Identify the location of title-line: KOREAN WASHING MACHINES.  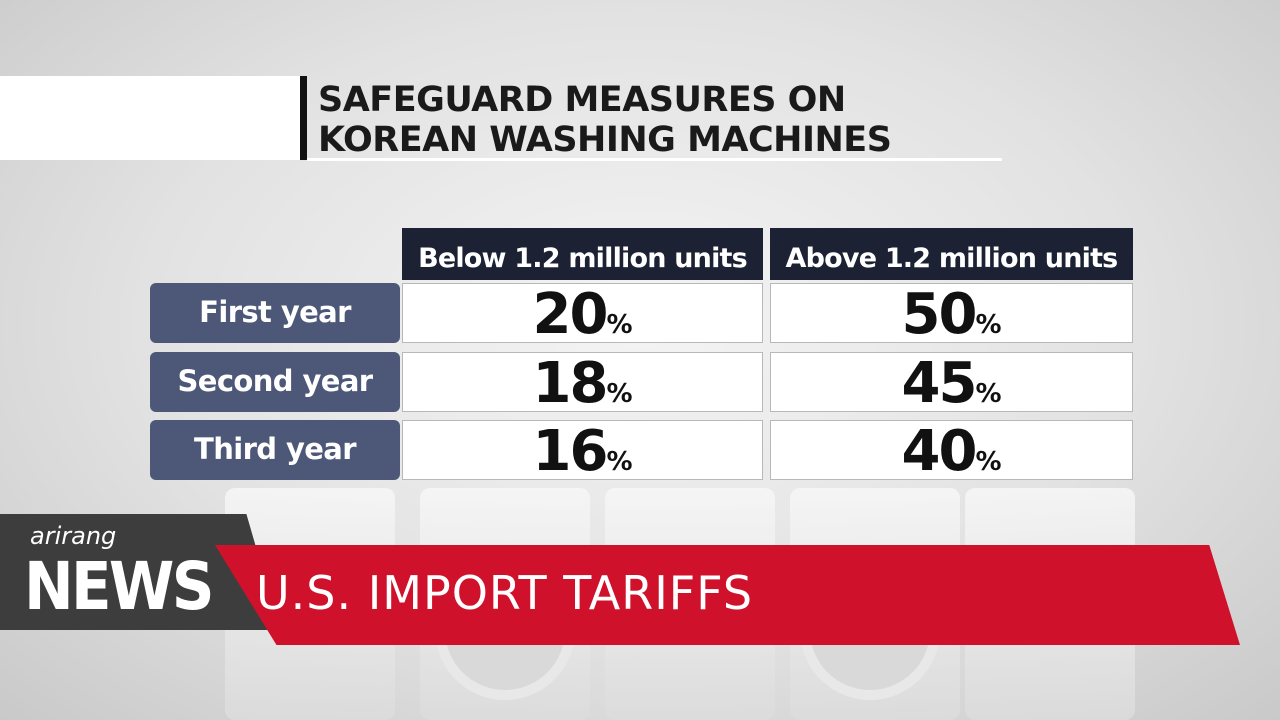
(605, 140).